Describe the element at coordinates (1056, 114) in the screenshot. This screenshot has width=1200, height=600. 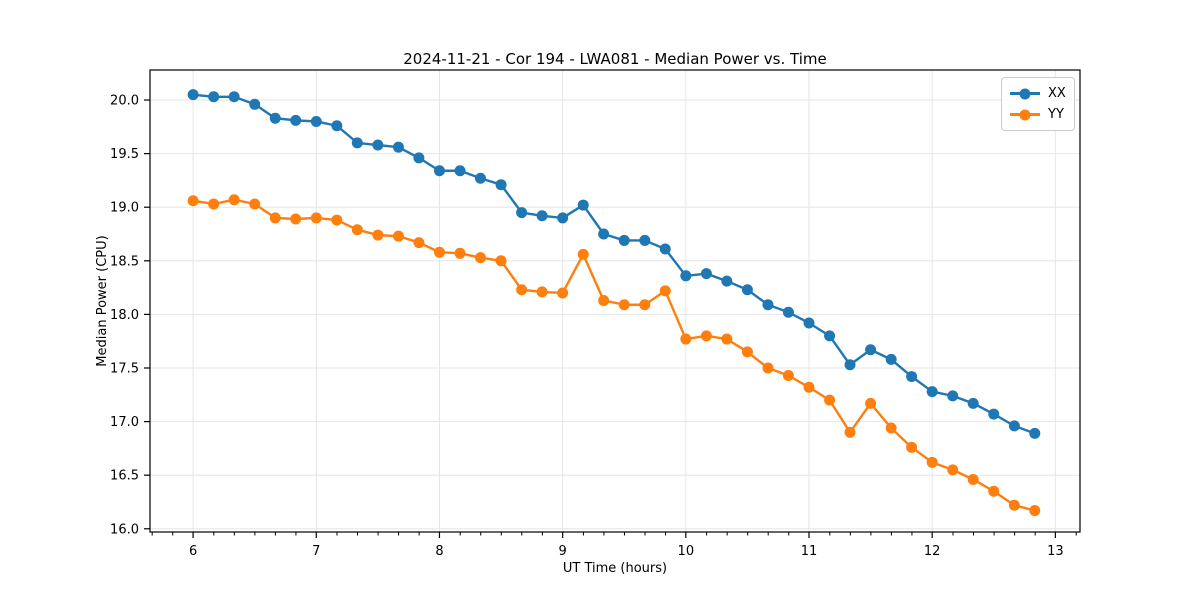
I see `legend-label-yy: YY` at that location.